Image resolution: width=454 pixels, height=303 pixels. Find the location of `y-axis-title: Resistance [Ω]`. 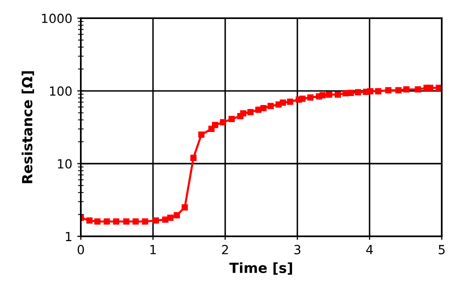

y-axis-title: Resistance [Ω] is located at coordinates (28, 127).